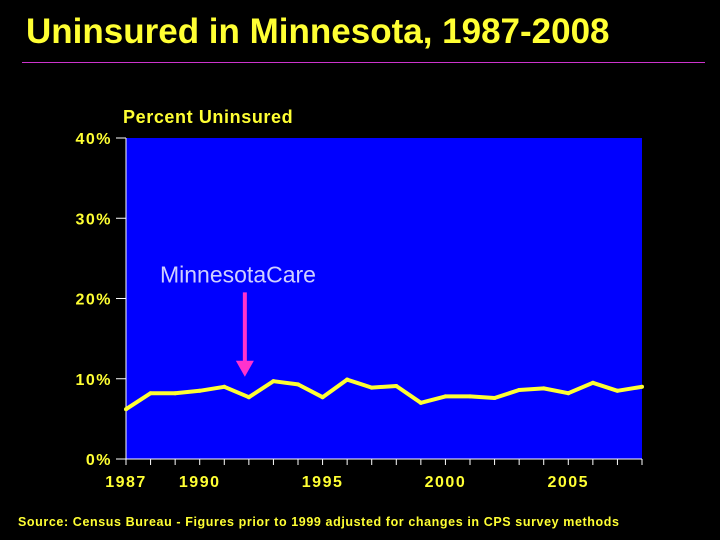 This screenshot has width=720, height=540. Describe the element at coordinates (93, 139) in the screenshot. I see `y-tick-label-40: 40%` at that location.